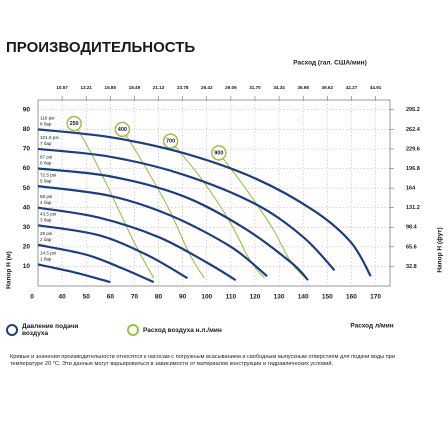 This screenshot has width=448, height=448. Describe the element at coordinates (375, 297) in the screenshot. I see `x-tick-label: 170` at that location.